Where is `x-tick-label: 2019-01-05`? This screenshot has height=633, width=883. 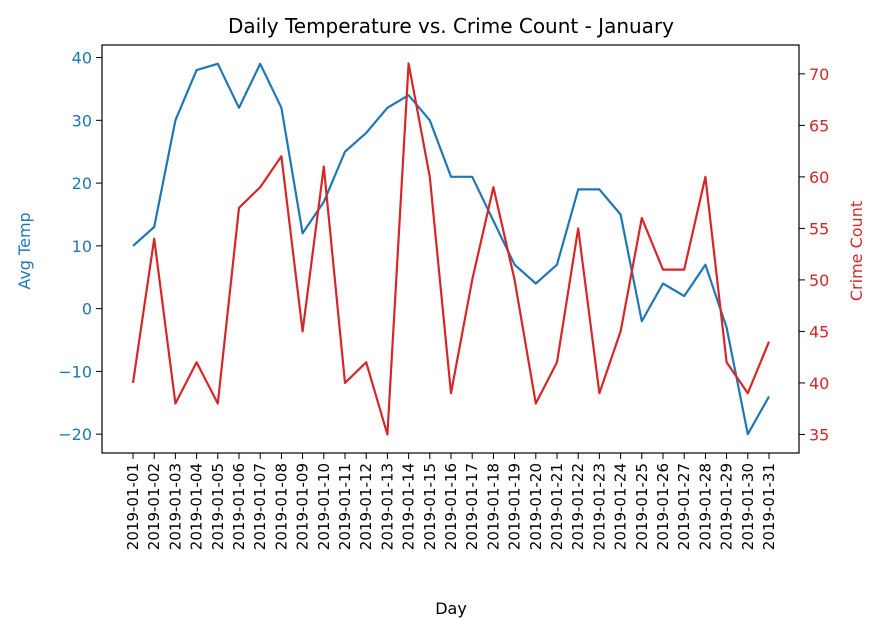 x-tick-label: 2019-01-05 is located at coordinates (218, 506).